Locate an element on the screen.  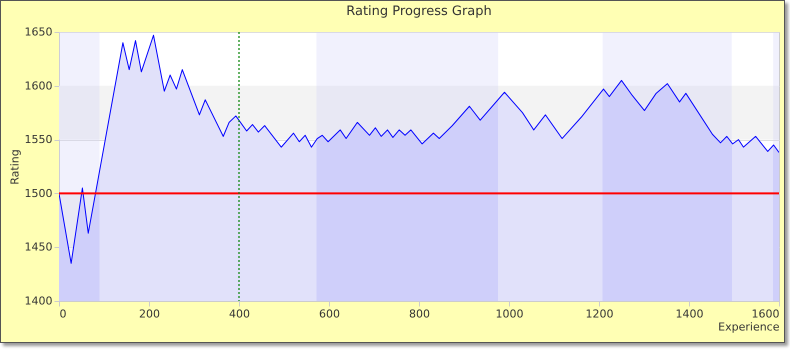
y-axis-title: Rating is located at coordinates (15, 167).